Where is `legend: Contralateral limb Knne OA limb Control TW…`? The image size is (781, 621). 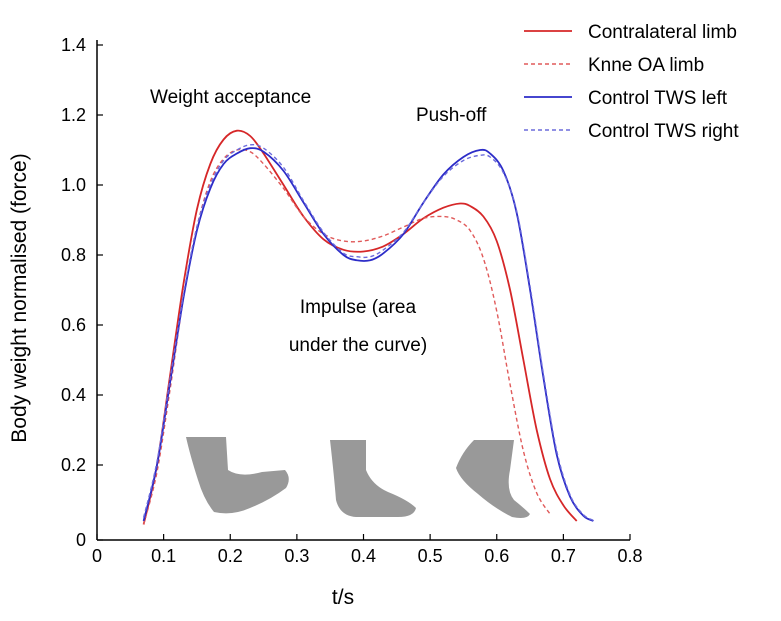 legend: Contralateral limb Knne OA limb Control TW… is located at coordinates (631, 82).